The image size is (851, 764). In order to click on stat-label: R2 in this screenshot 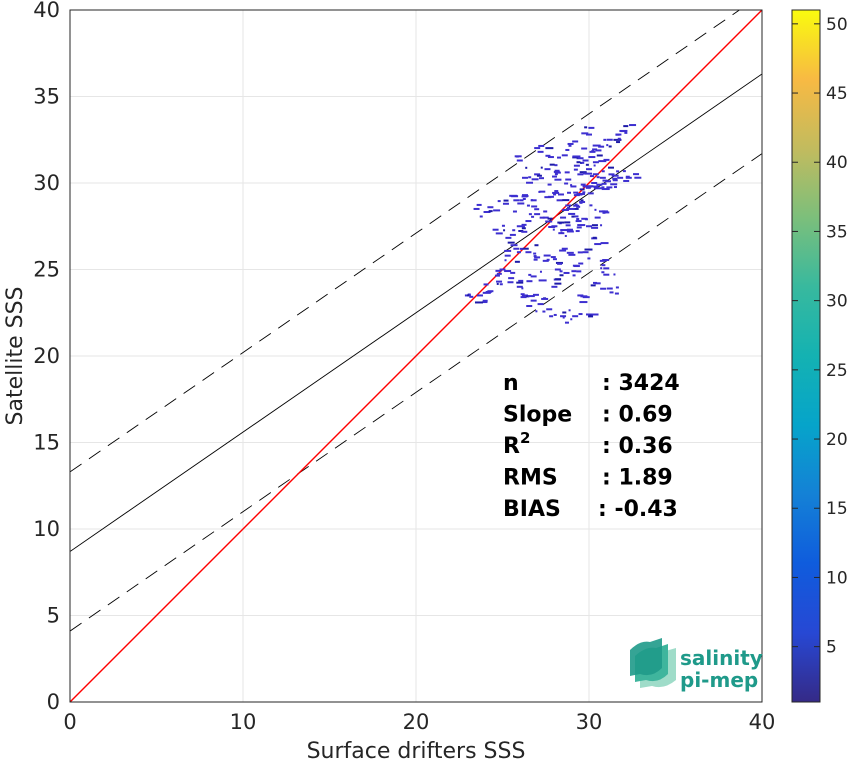, I will do `click(516, 444)`.